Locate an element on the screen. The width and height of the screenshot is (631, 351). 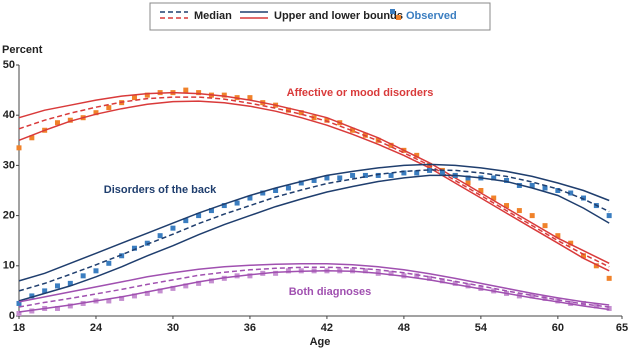
legend-label: Median is located at coordinates (213, 16).